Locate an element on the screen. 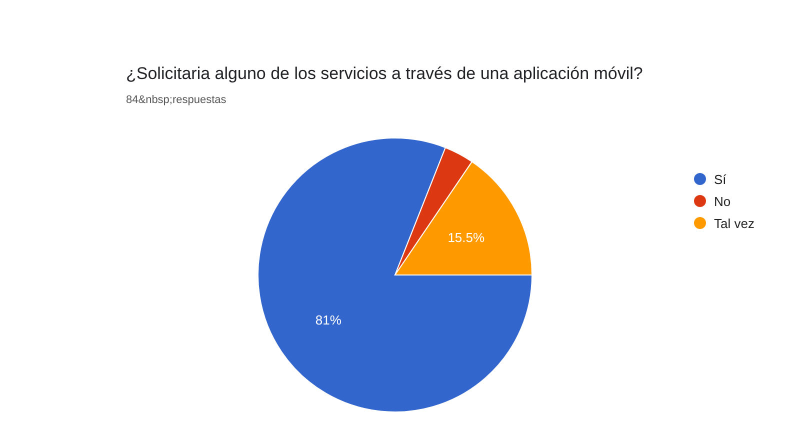  data-label: 81% is located at coordinates (328, 320).